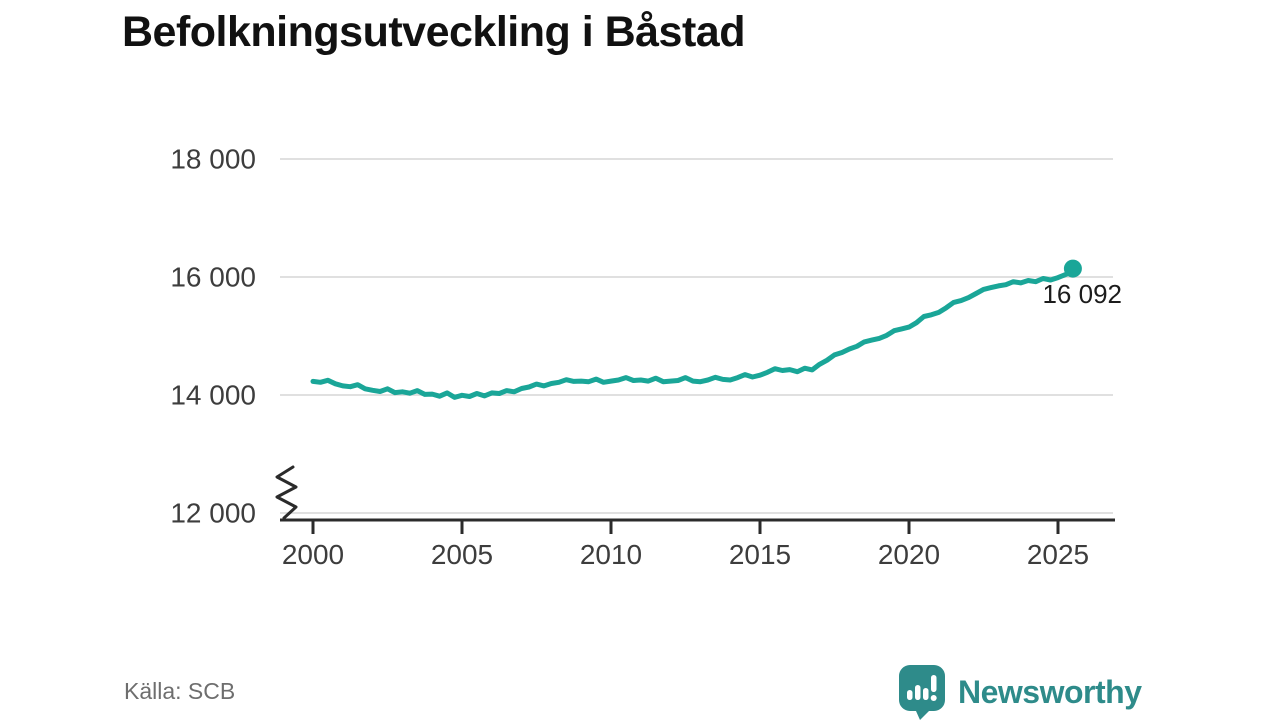  Describe the element at coordinates (213, 159) in the screenshot. I see `y-axis-tick-label: 18 000` at that location.